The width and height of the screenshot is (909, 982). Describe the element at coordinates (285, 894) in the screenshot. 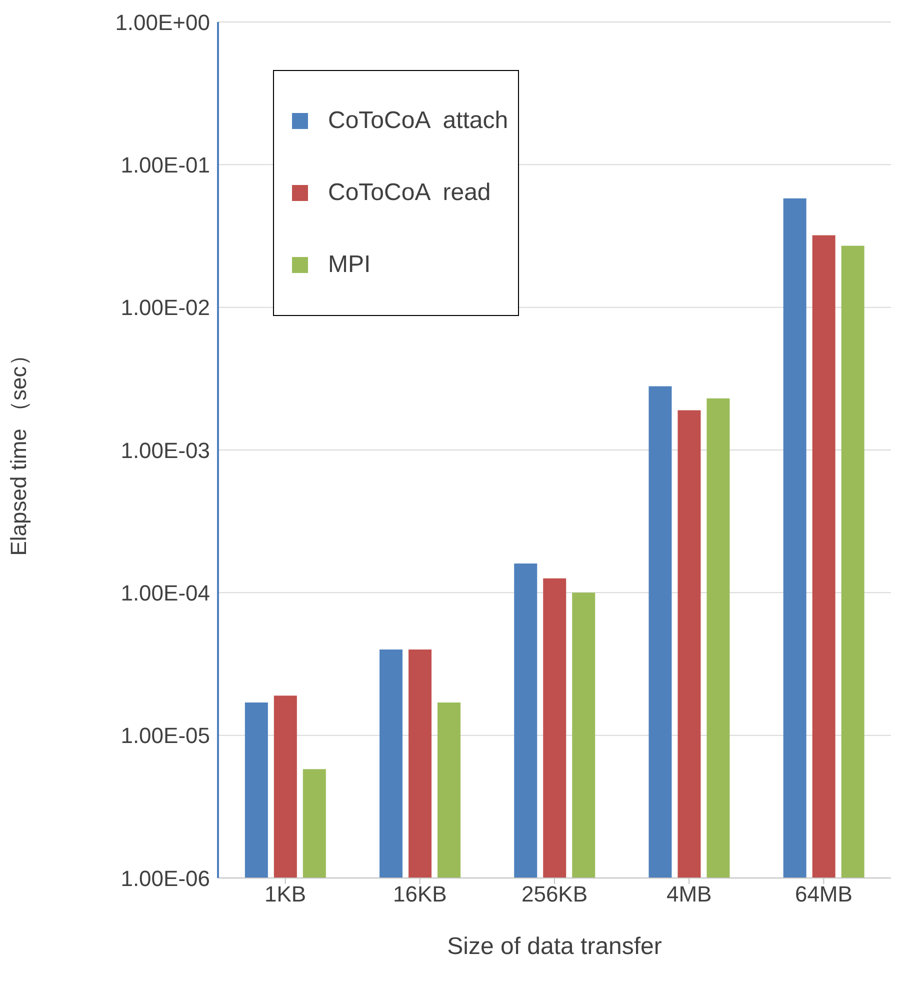

I see `x-tick-label: 1KB` at that location.